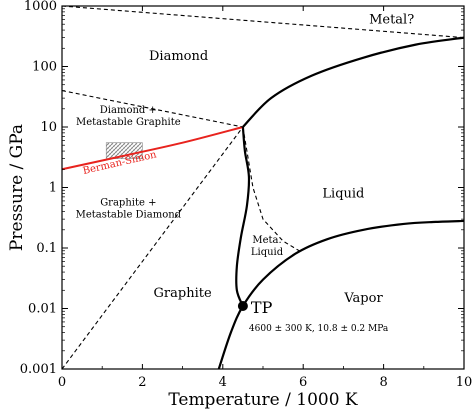  I want to click on x-tick-label-5: 10, so click(464, 382).